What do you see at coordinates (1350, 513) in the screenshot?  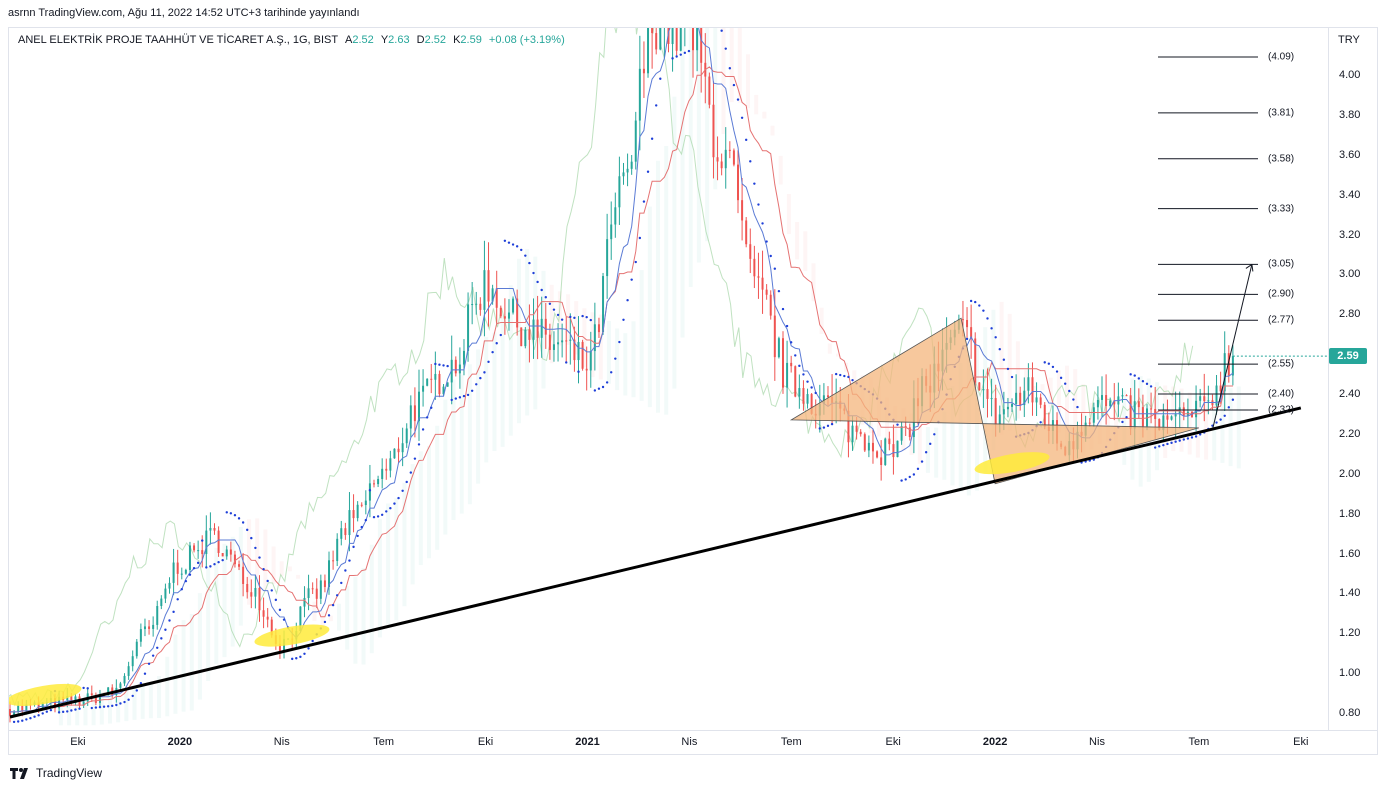 I see `price-tick: 1.80` at bounding box center [1350, 513].